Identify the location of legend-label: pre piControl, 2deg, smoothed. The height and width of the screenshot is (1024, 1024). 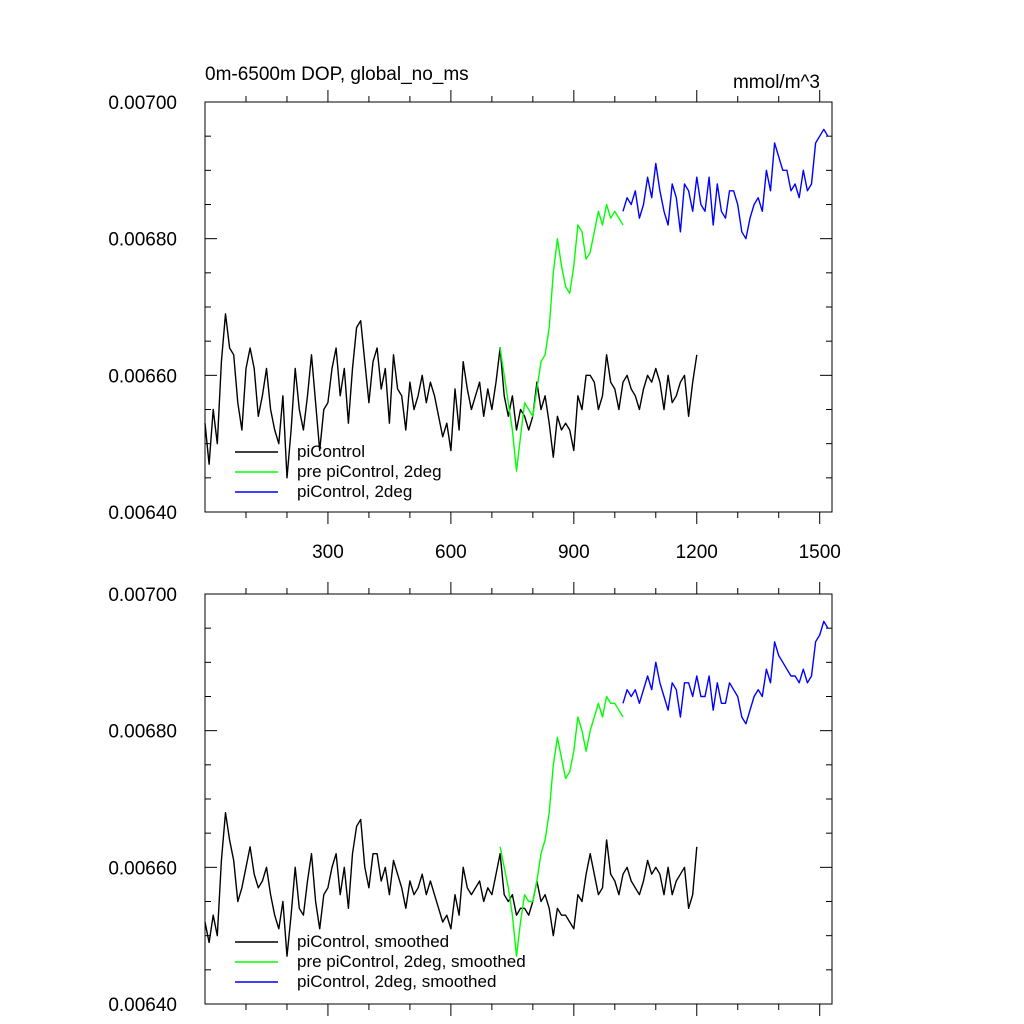
(411, 961).